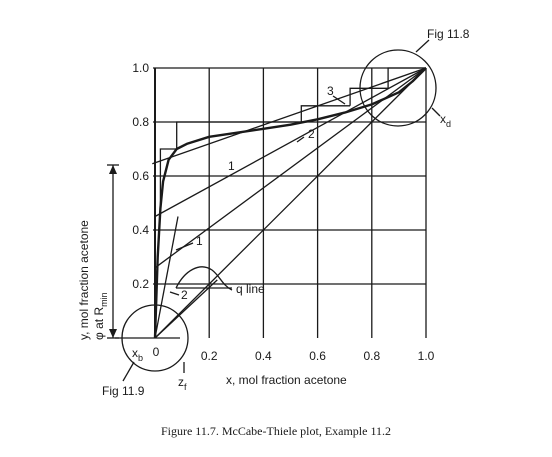  What do you see at coordinates (426, 356) in the screenshot?
I see `x-tick-label-4: 1.0` at bounding box center [426, 356].